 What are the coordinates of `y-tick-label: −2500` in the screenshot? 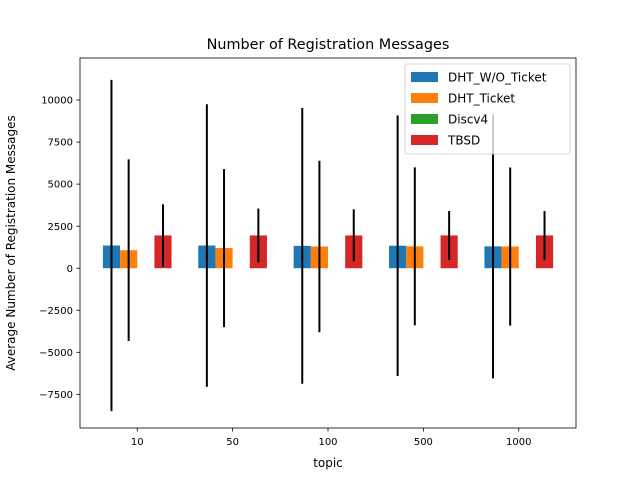 It's located at (56, 311).